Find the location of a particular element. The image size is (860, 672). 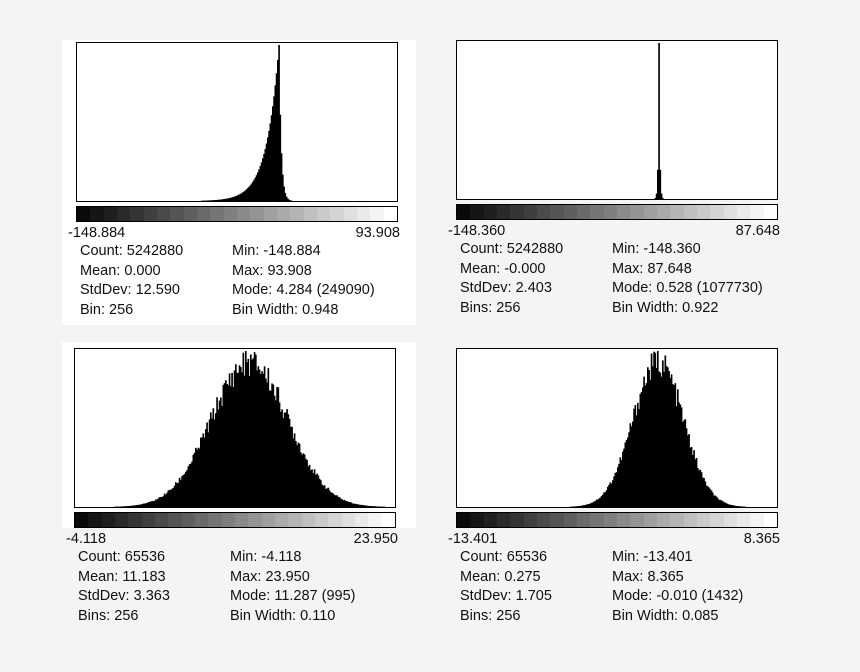

range-min-label: -13.401 is located at coordinates (473, 539).